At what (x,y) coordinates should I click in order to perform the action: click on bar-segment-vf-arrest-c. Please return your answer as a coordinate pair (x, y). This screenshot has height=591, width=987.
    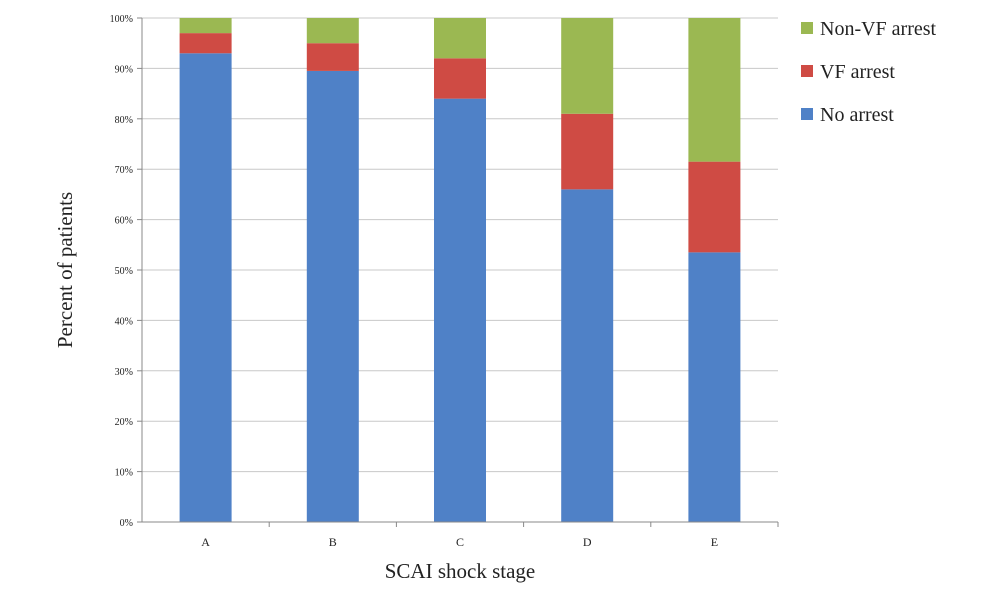
    Looking at the image, I should click on (460, 78).